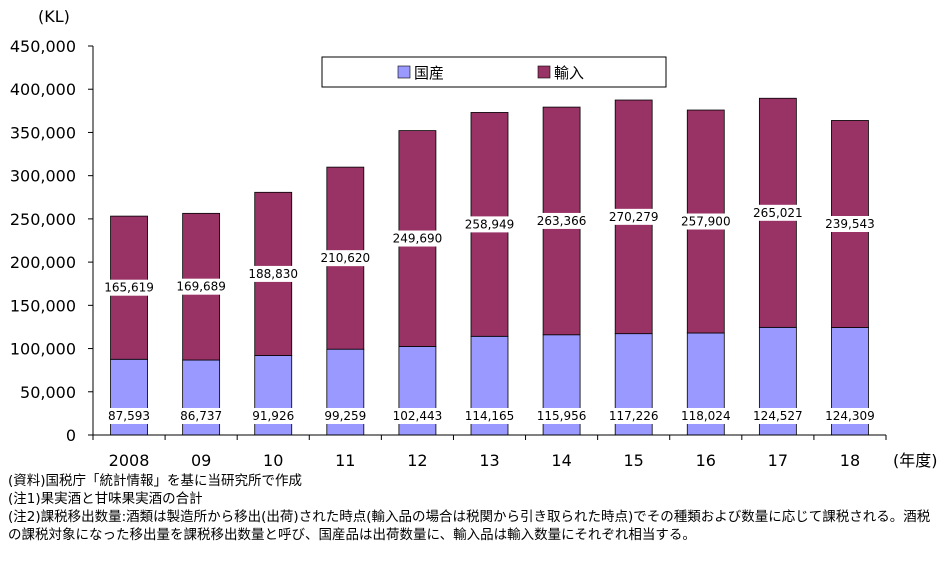 The width and height of the screenshot is (950, 567). Describe the element at coordinates (48, 392) in the screenshot. I see `y-tick-label: 50,000` at that location.